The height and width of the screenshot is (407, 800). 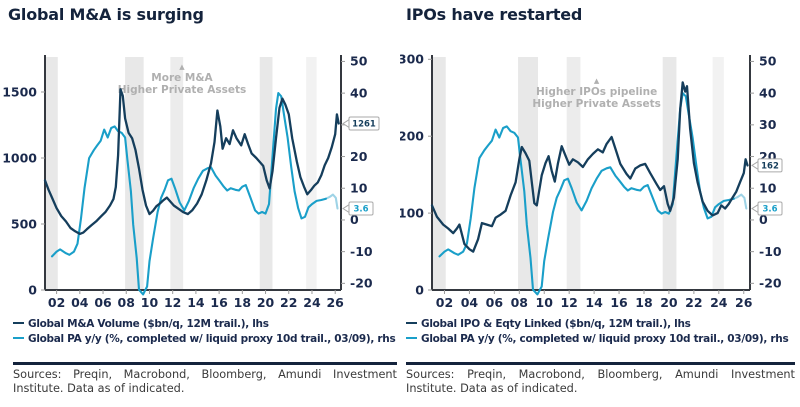 I want to click on ma-volume-line, so click(x=191, y=162).